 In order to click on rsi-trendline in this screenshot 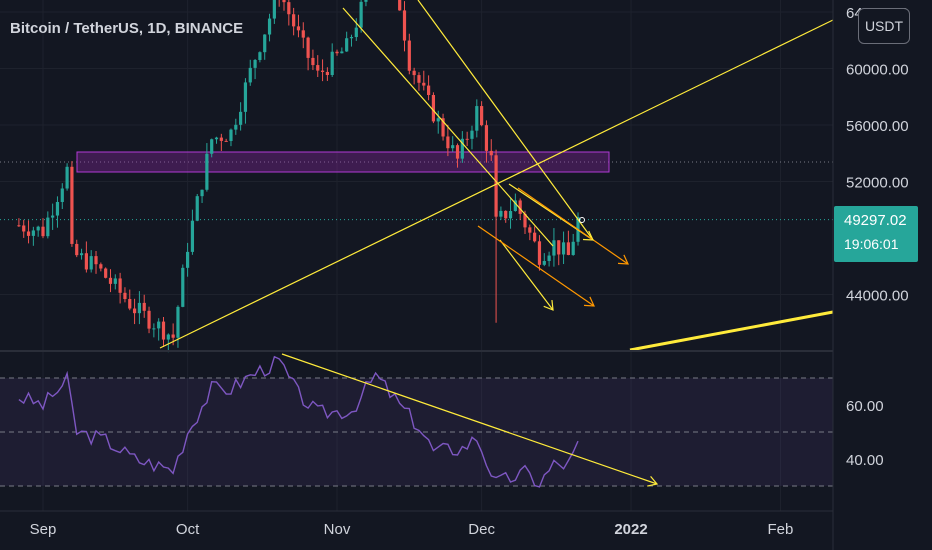, I will do `click(469, 419)`.